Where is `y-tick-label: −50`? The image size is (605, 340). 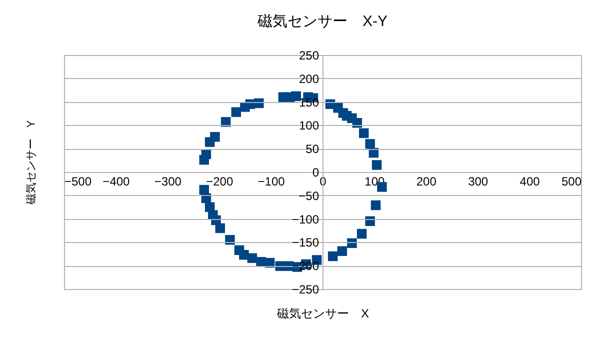 y-tick-label: −50 is located at coordinates (309, 195).